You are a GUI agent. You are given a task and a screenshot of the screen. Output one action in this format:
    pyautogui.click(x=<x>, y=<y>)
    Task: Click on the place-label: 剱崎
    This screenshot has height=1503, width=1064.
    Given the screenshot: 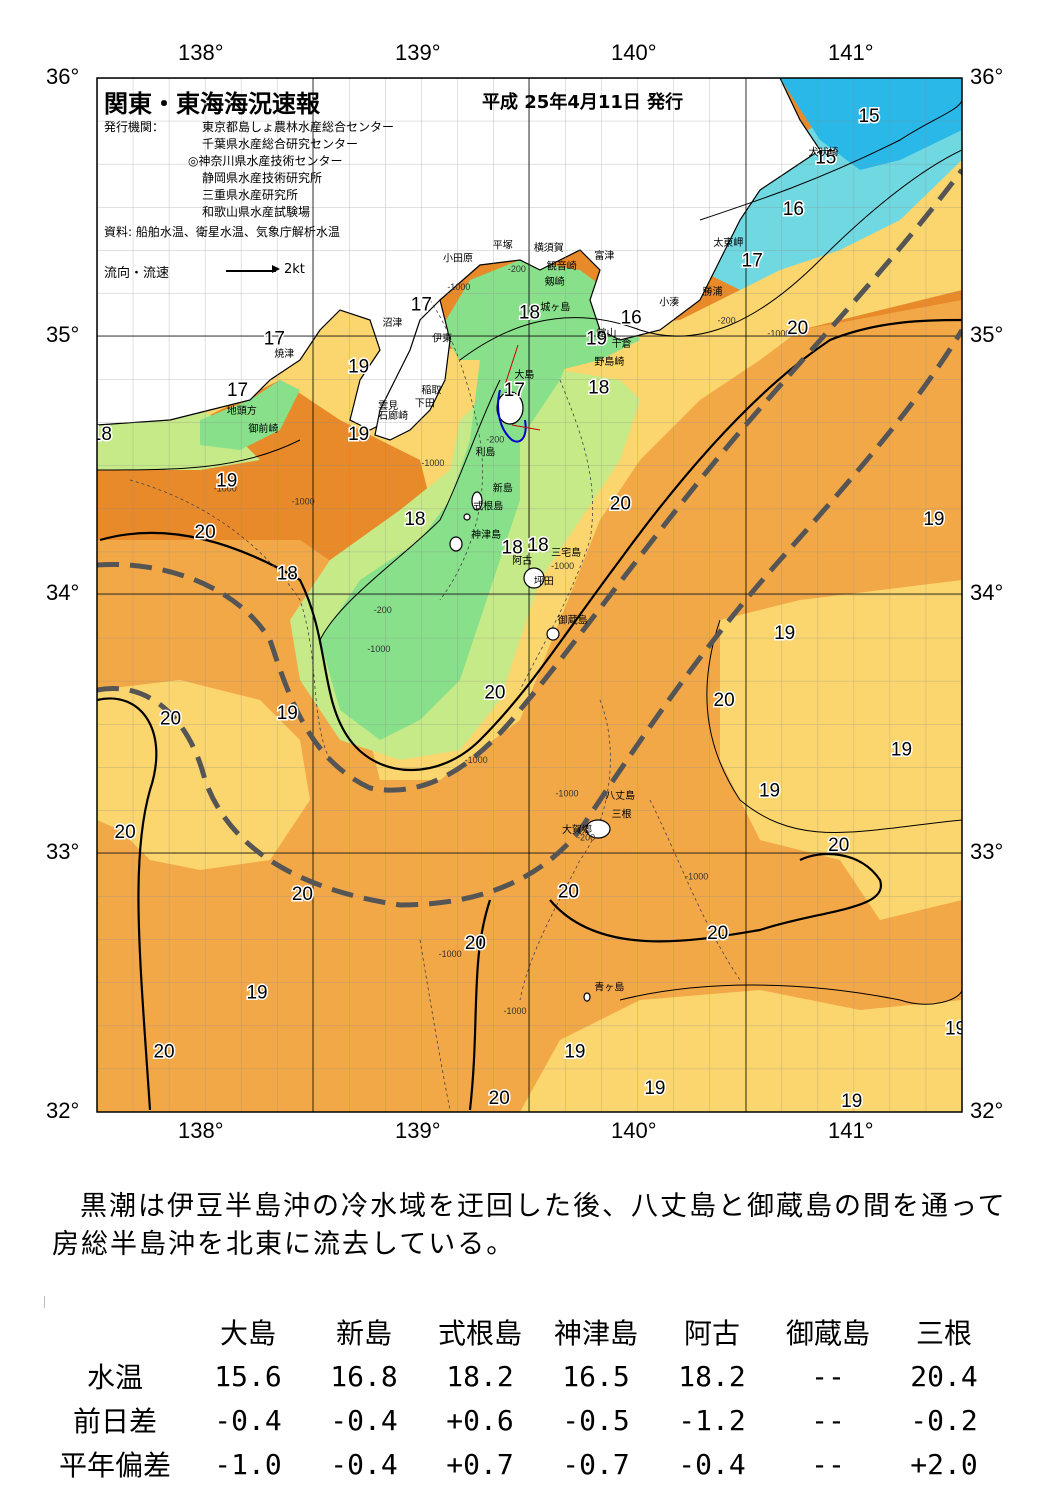 What is the action you would take?
    pyautogui.click(x=555, y=281)
    